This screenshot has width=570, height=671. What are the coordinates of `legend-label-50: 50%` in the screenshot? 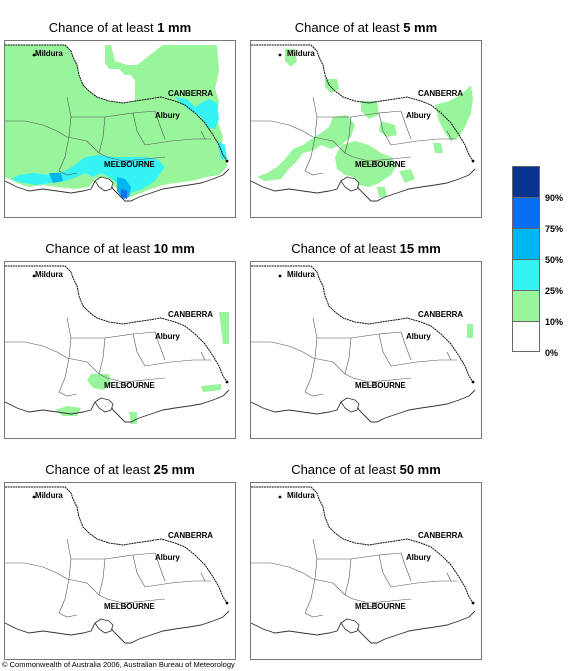 It's located at (554, 260).